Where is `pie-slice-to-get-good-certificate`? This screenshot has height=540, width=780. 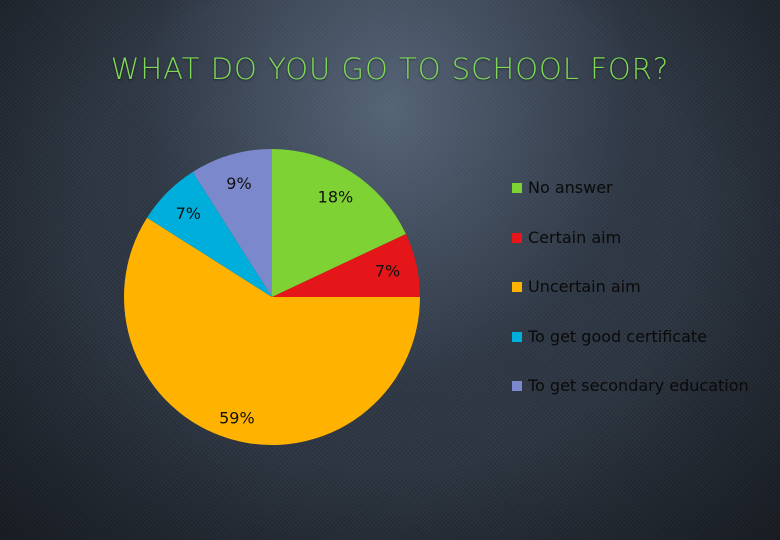
pie-slice-to-get-good-certificate is located at coordinates (209, 234).